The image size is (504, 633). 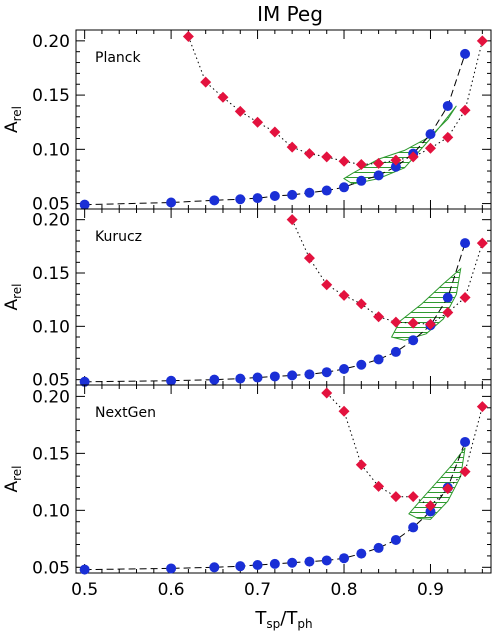 I want to click on y-axis-label-main: A, so click(x=12, y=487).